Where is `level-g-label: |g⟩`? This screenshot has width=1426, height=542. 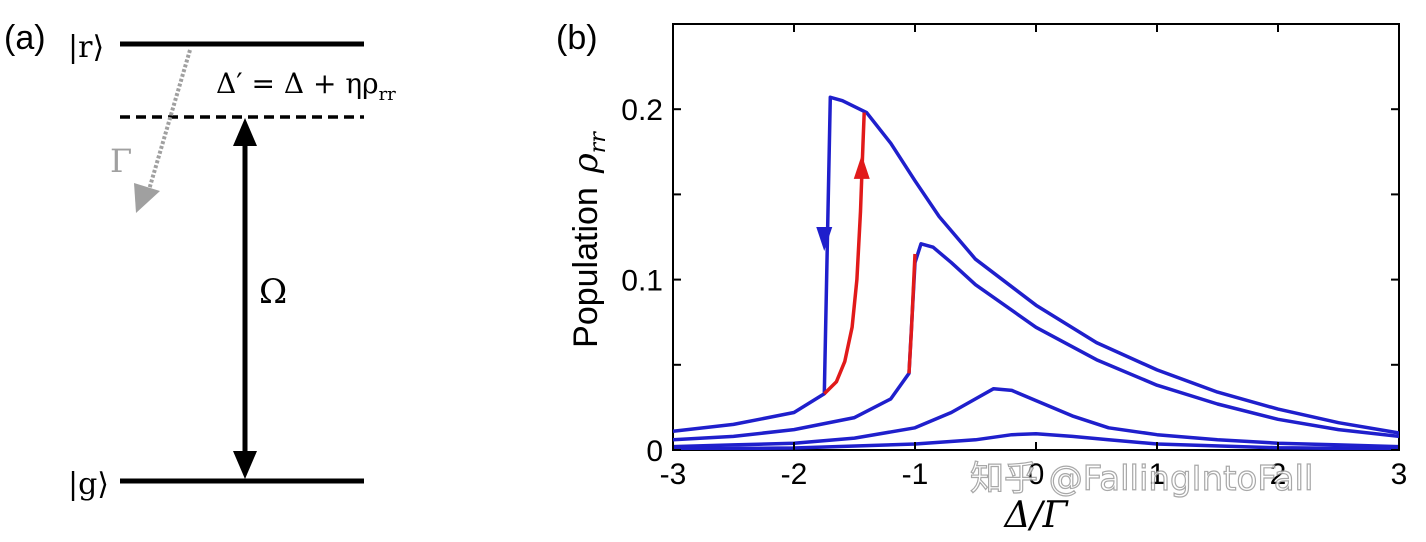
level-g-label: |g⟩ is located at coordinates (88, 484).